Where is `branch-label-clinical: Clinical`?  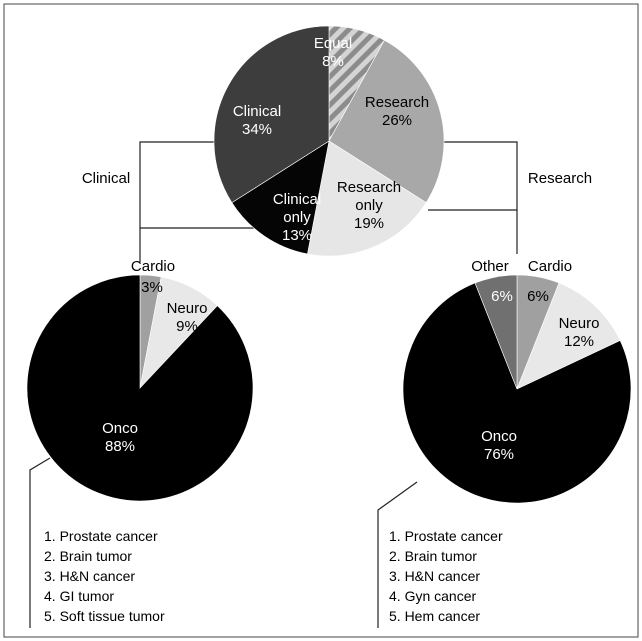 branch-label-clinical: Clinical is located at coordinates (106, 178).